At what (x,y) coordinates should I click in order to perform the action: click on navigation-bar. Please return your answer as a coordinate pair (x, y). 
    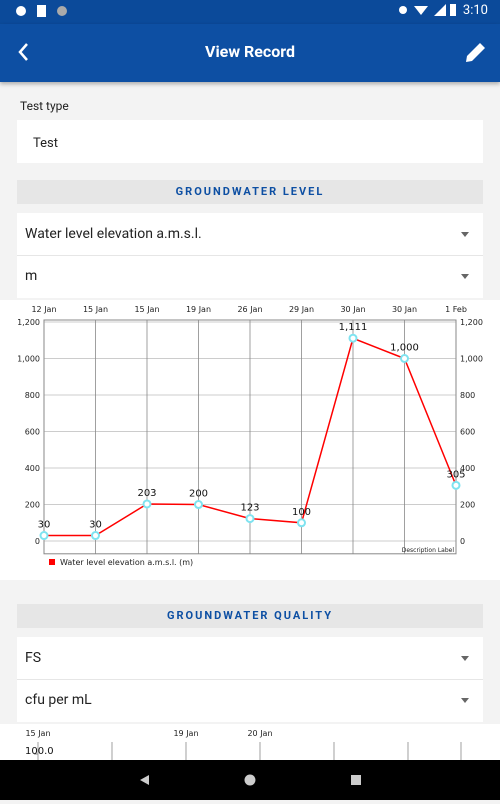
    Looking at the image, I should click on (250, 780).